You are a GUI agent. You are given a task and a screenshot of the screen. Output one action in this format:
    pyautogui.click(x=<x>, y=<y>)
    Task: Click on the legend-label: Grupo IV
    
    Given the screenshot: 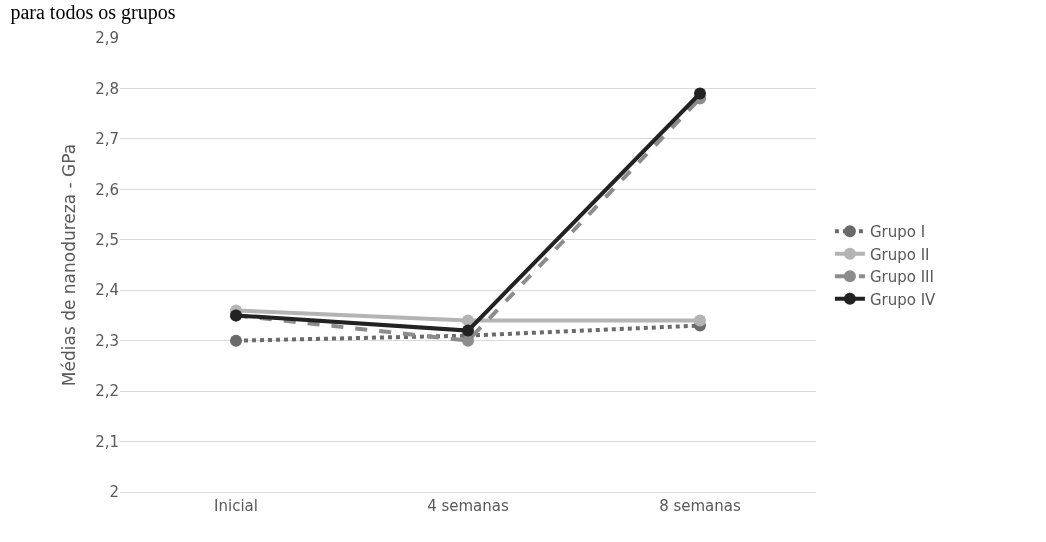 What is the action you would take?
    pyautogui.click(x=903, y=299)
    